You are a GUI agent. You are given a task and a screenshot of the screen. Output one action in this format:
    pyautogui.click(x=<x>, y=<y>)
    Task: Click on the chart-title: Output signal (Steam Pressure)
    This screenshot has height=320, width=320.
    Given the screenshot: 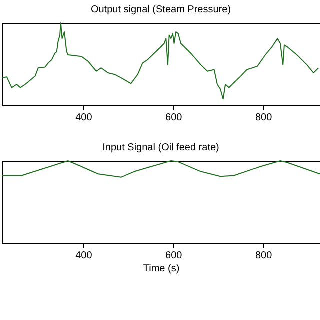 What is the action you would take?
    pyautogui.click(x=161, y=10)
    